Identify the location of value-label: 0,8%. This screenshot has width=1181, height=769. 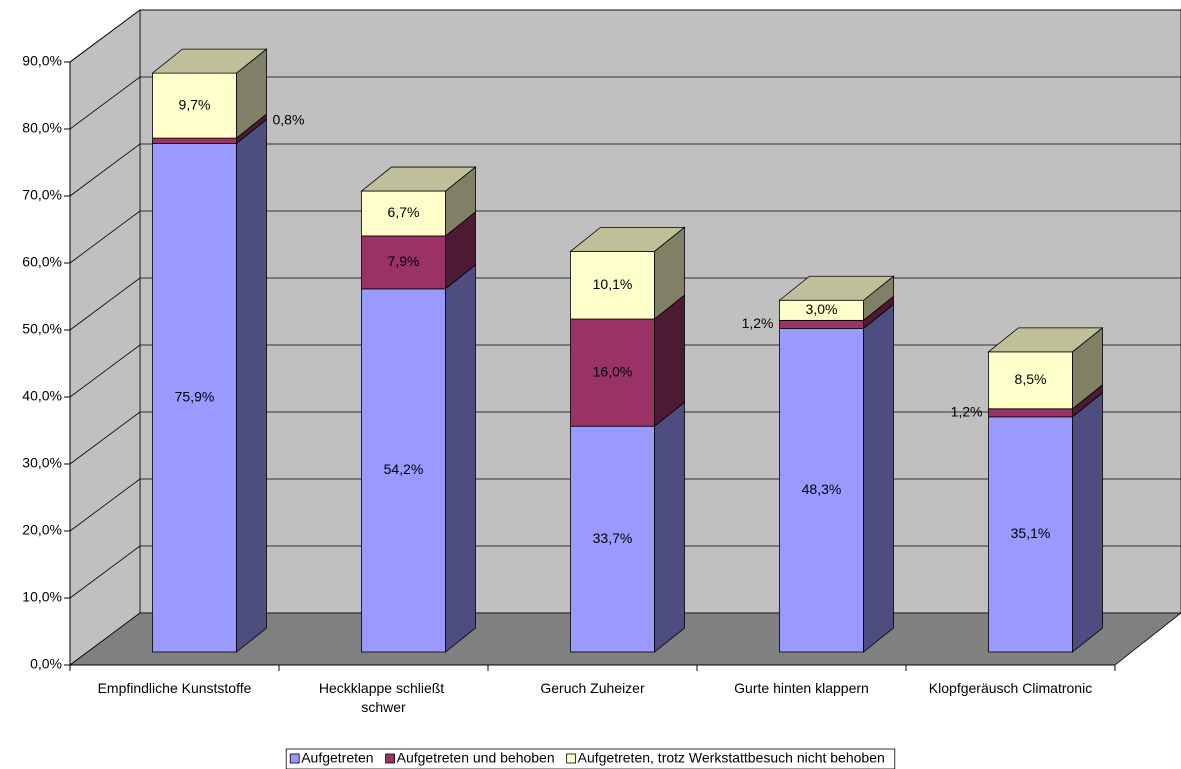
(289, 119).